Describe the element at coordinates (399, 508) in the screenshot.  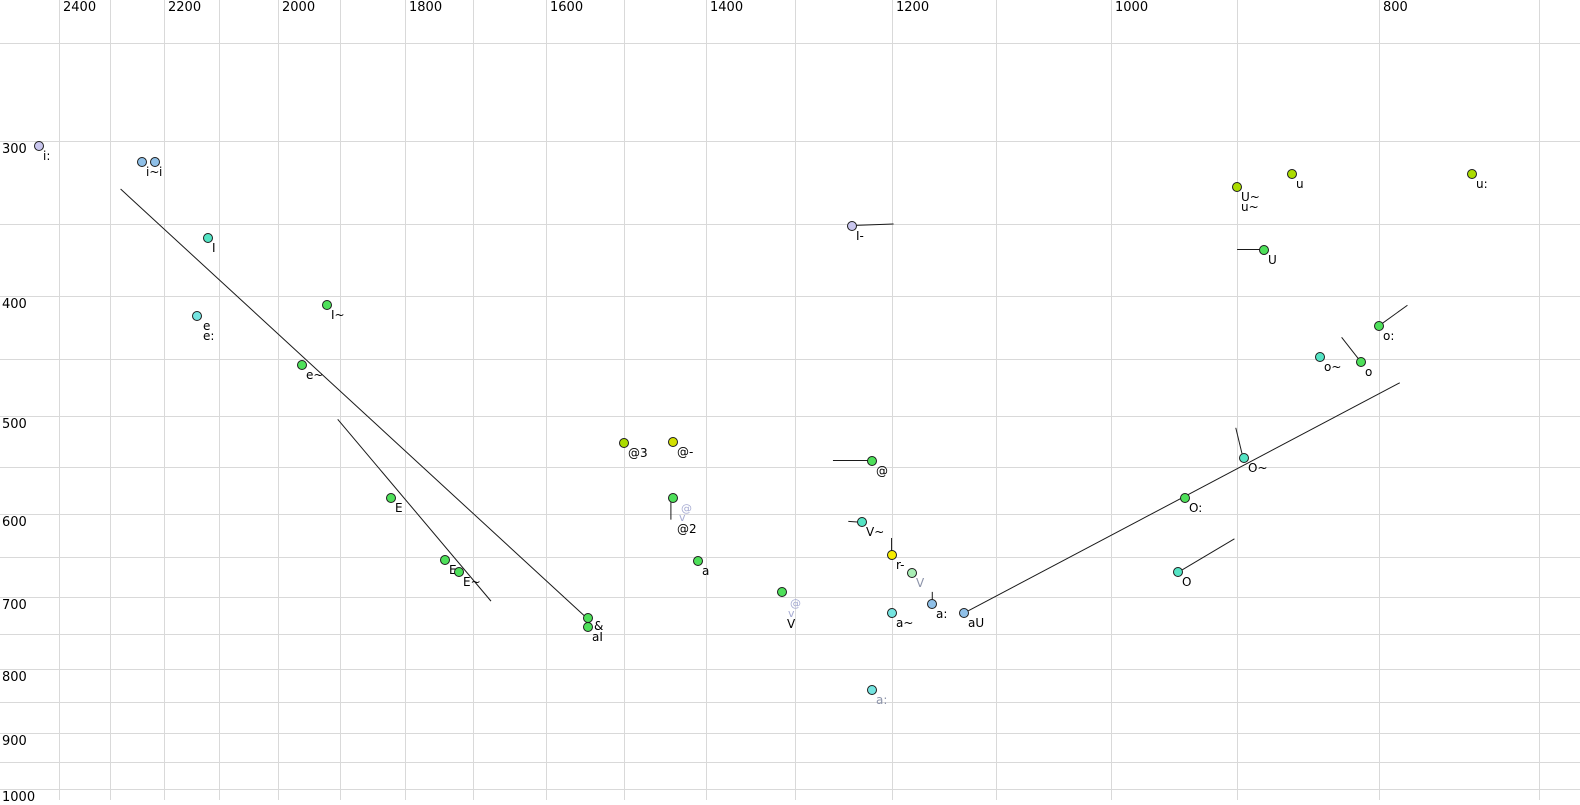
I see `vowel-label: E` at that location.